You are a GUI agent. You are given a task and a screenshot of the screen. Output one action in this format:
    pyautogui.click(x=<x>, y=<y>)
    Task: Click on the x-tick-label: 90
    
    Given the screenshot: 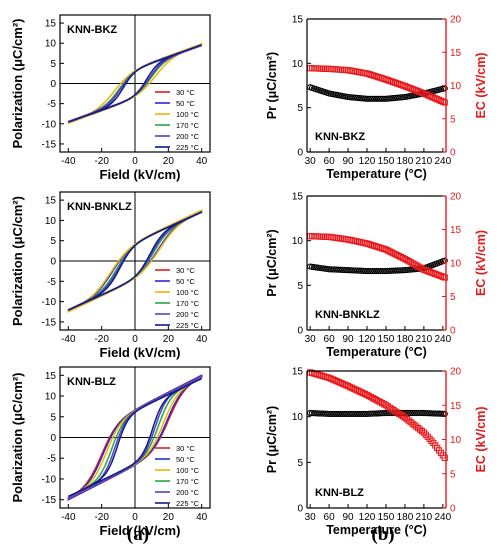 What is the action you would take?
    pyautogui.click(x=349, y=517)
    